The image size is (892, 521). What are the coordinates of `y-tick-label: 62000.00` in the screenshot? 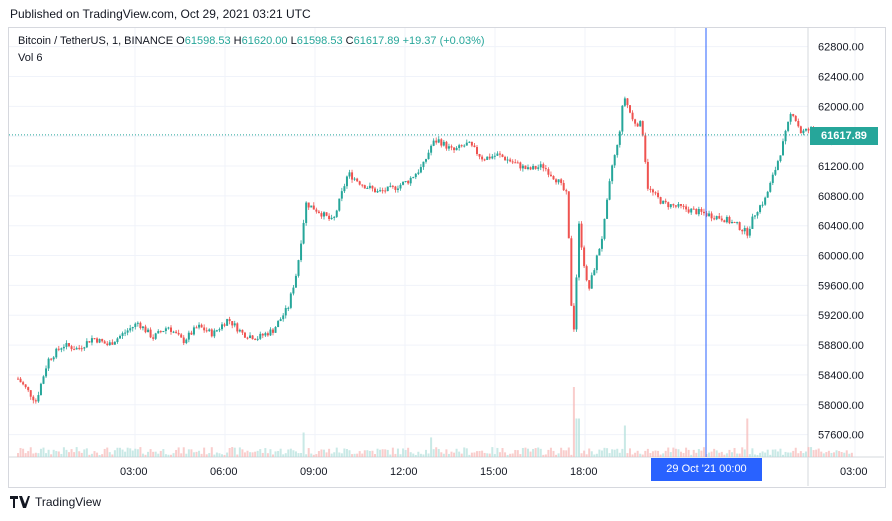 It's located at (841, 107).